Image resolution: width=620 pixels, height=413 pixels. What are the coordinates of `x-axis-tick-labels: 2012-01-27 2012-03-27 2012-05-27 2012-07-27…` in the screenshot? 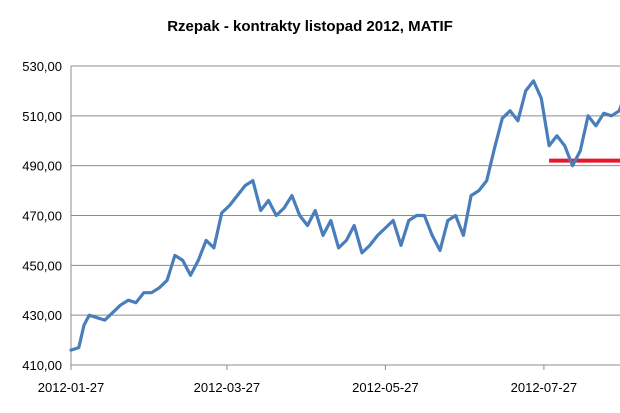 It's located at (308, 387).